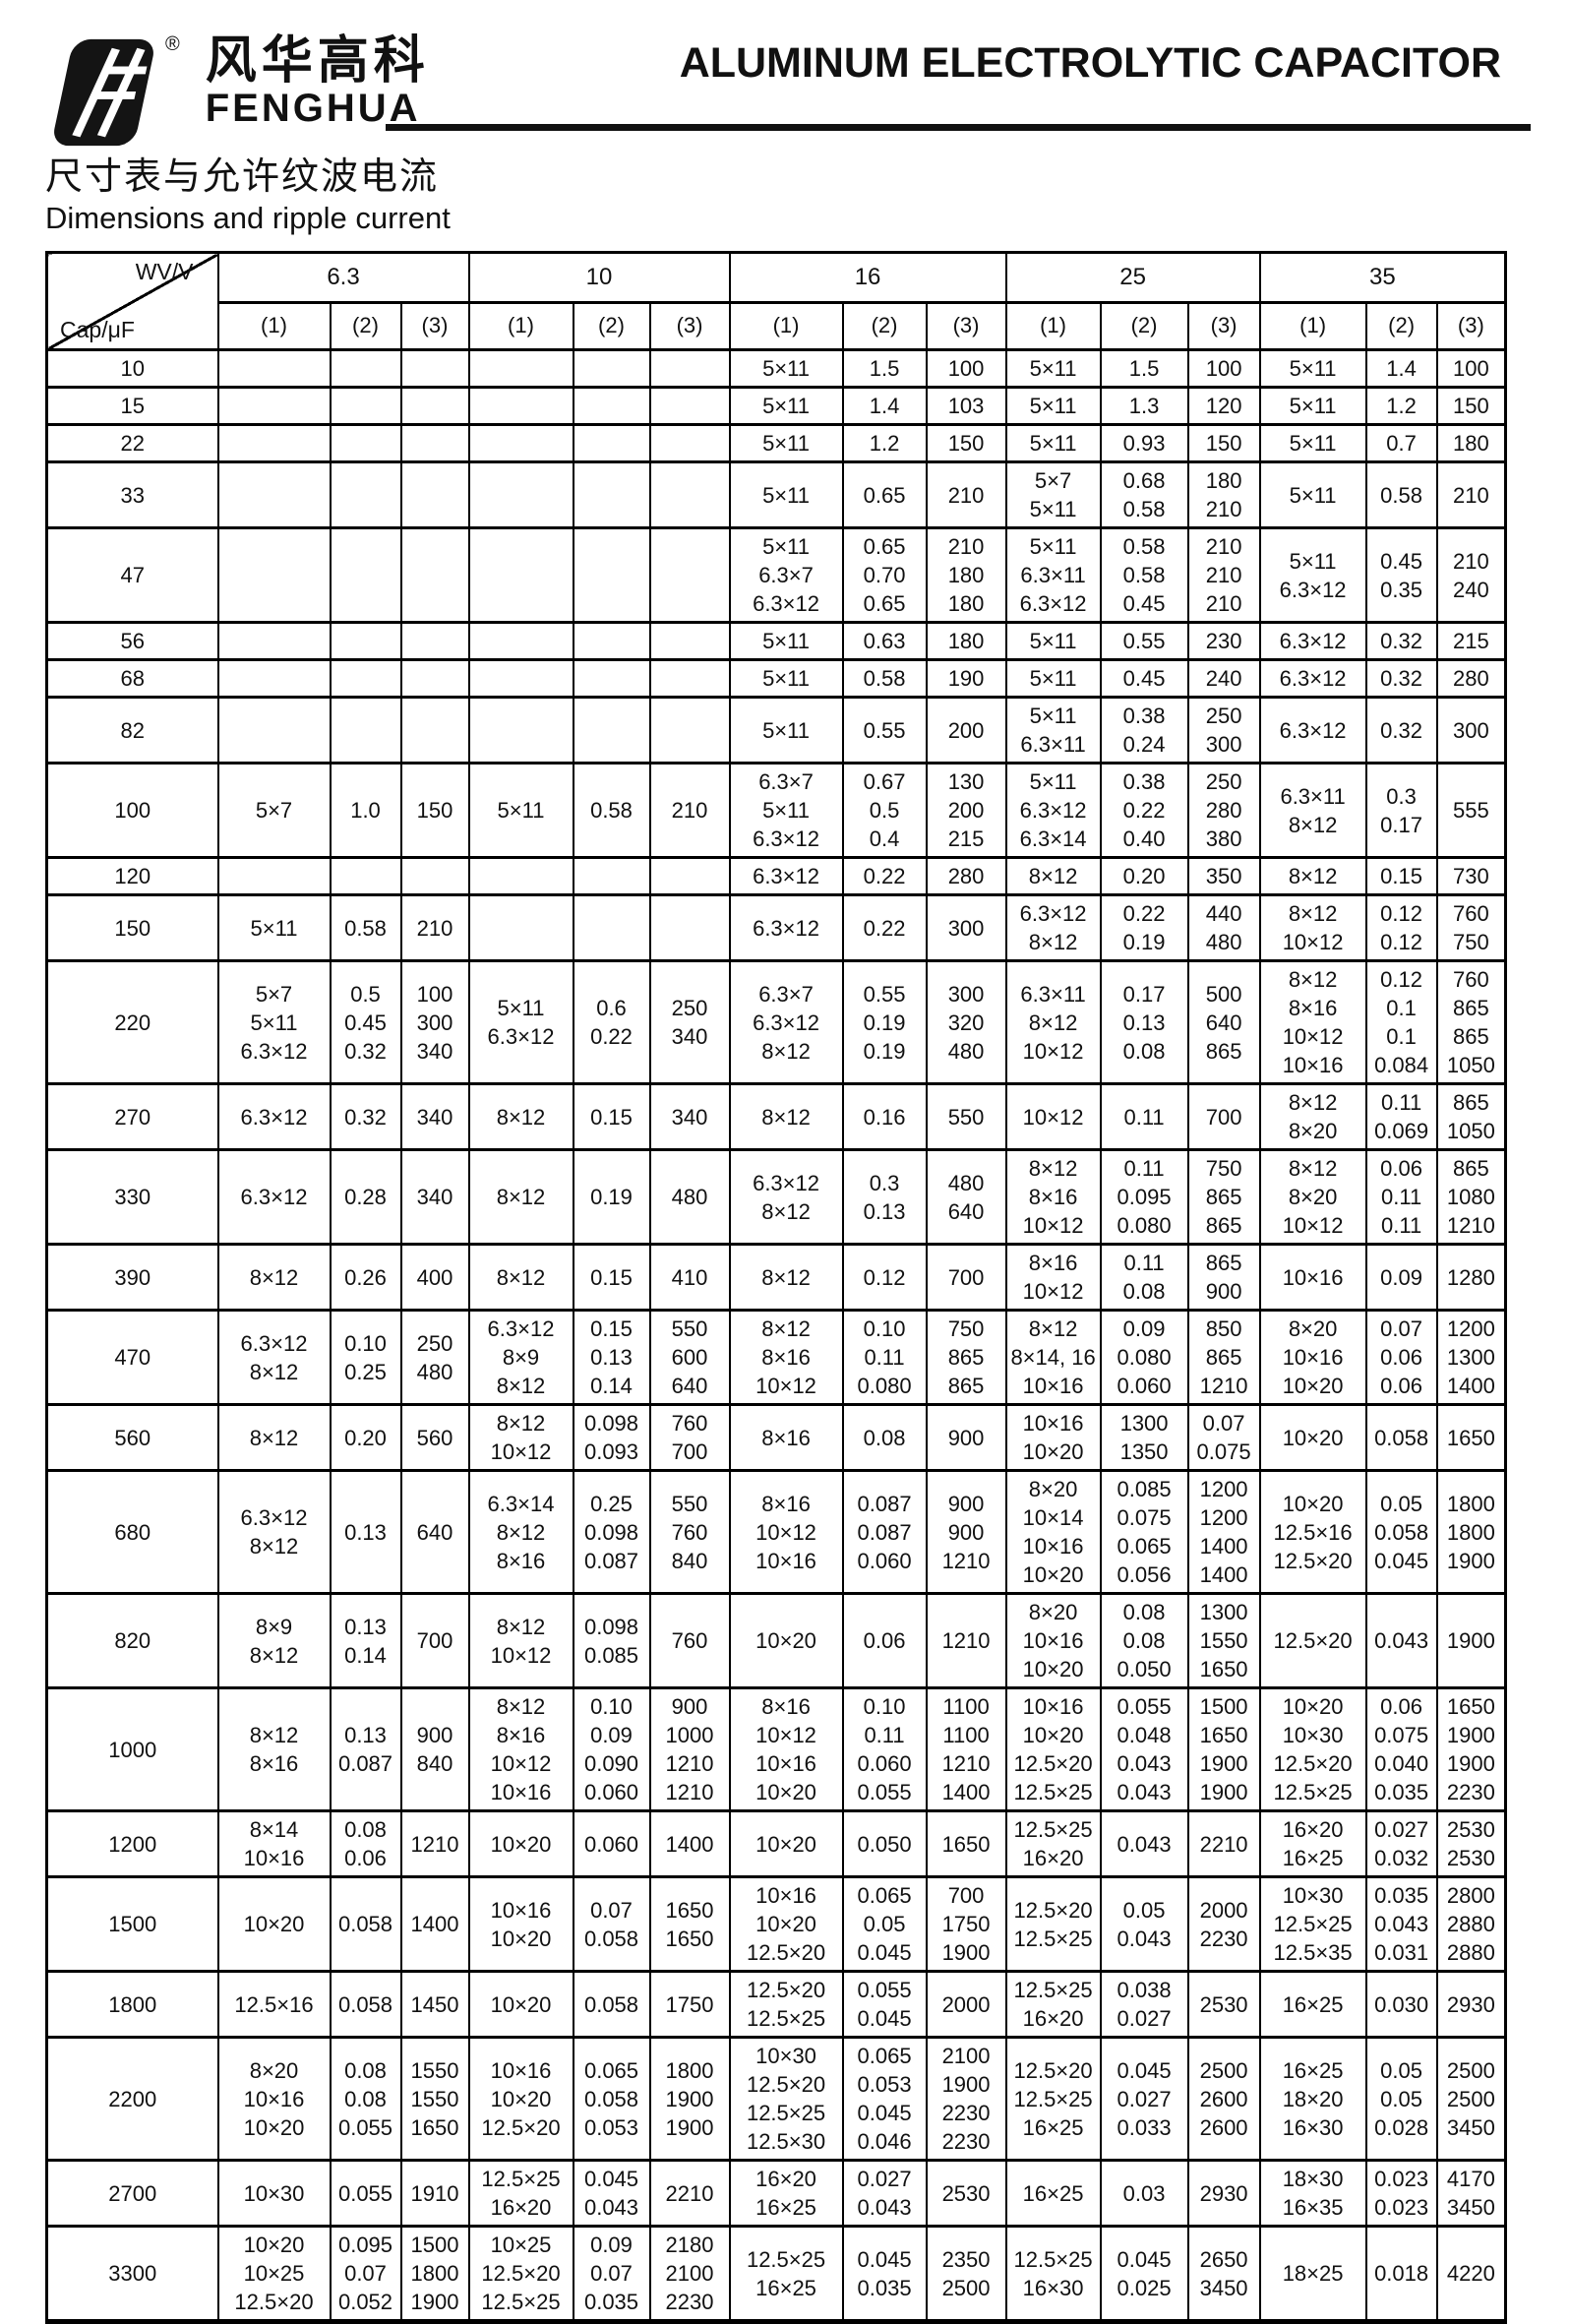 This screenshot has width=1570, height=2324. I want to click on data-cell-35v-sub3: 210 240, so click(1471, 575).